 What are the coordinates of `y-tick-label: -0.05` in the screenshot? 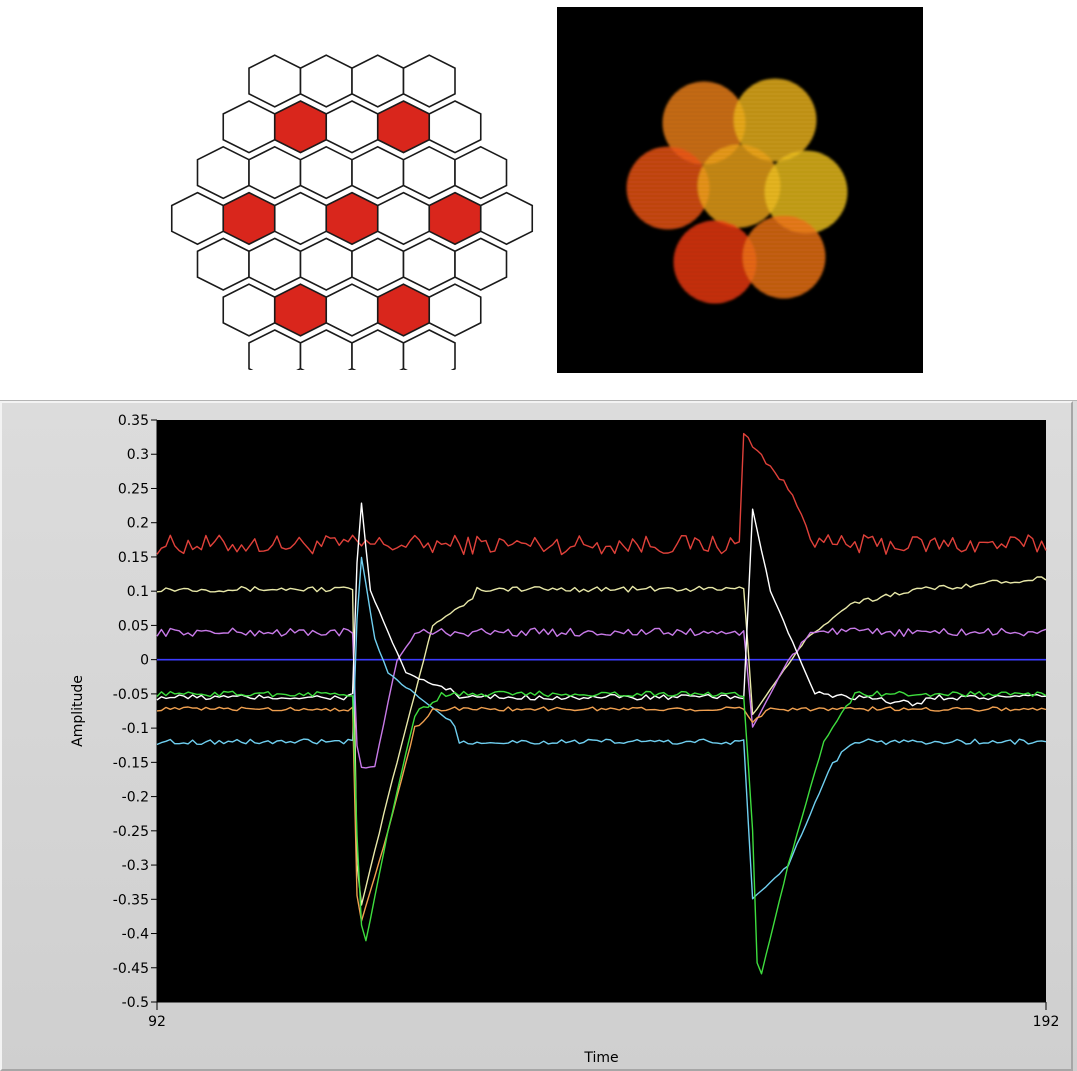 It's located at (131, 695).